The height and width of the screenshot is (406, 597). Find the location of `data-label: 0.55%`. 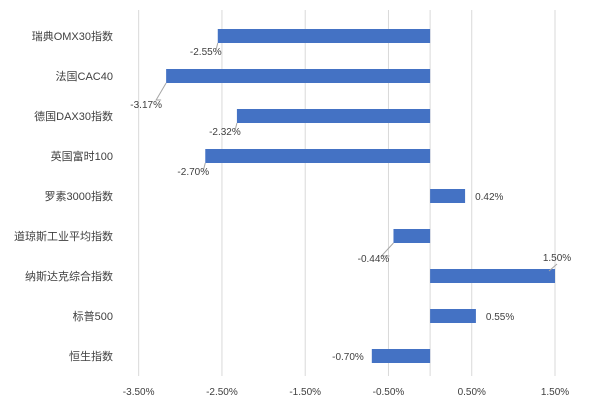

data-label: 0.55% is located at coordinates (500, 317).